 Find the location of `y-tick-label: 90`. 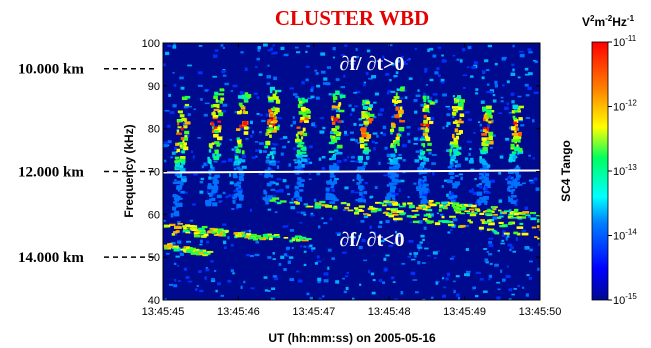

y-tick-label: 90 is located at coordinates (154, 87).